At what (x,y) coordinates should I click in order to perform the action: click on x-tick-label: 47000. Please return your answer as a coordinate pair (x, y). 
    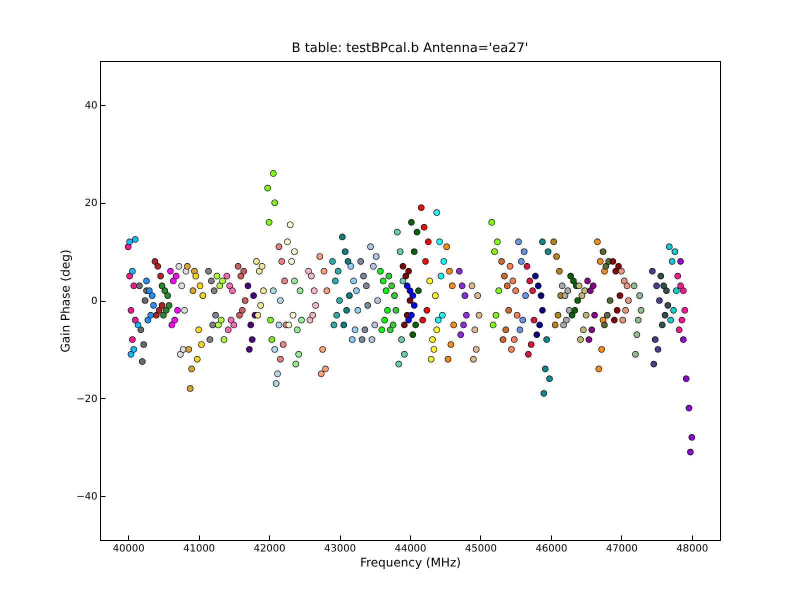
    Looking at the image, I should click on (622, 549).